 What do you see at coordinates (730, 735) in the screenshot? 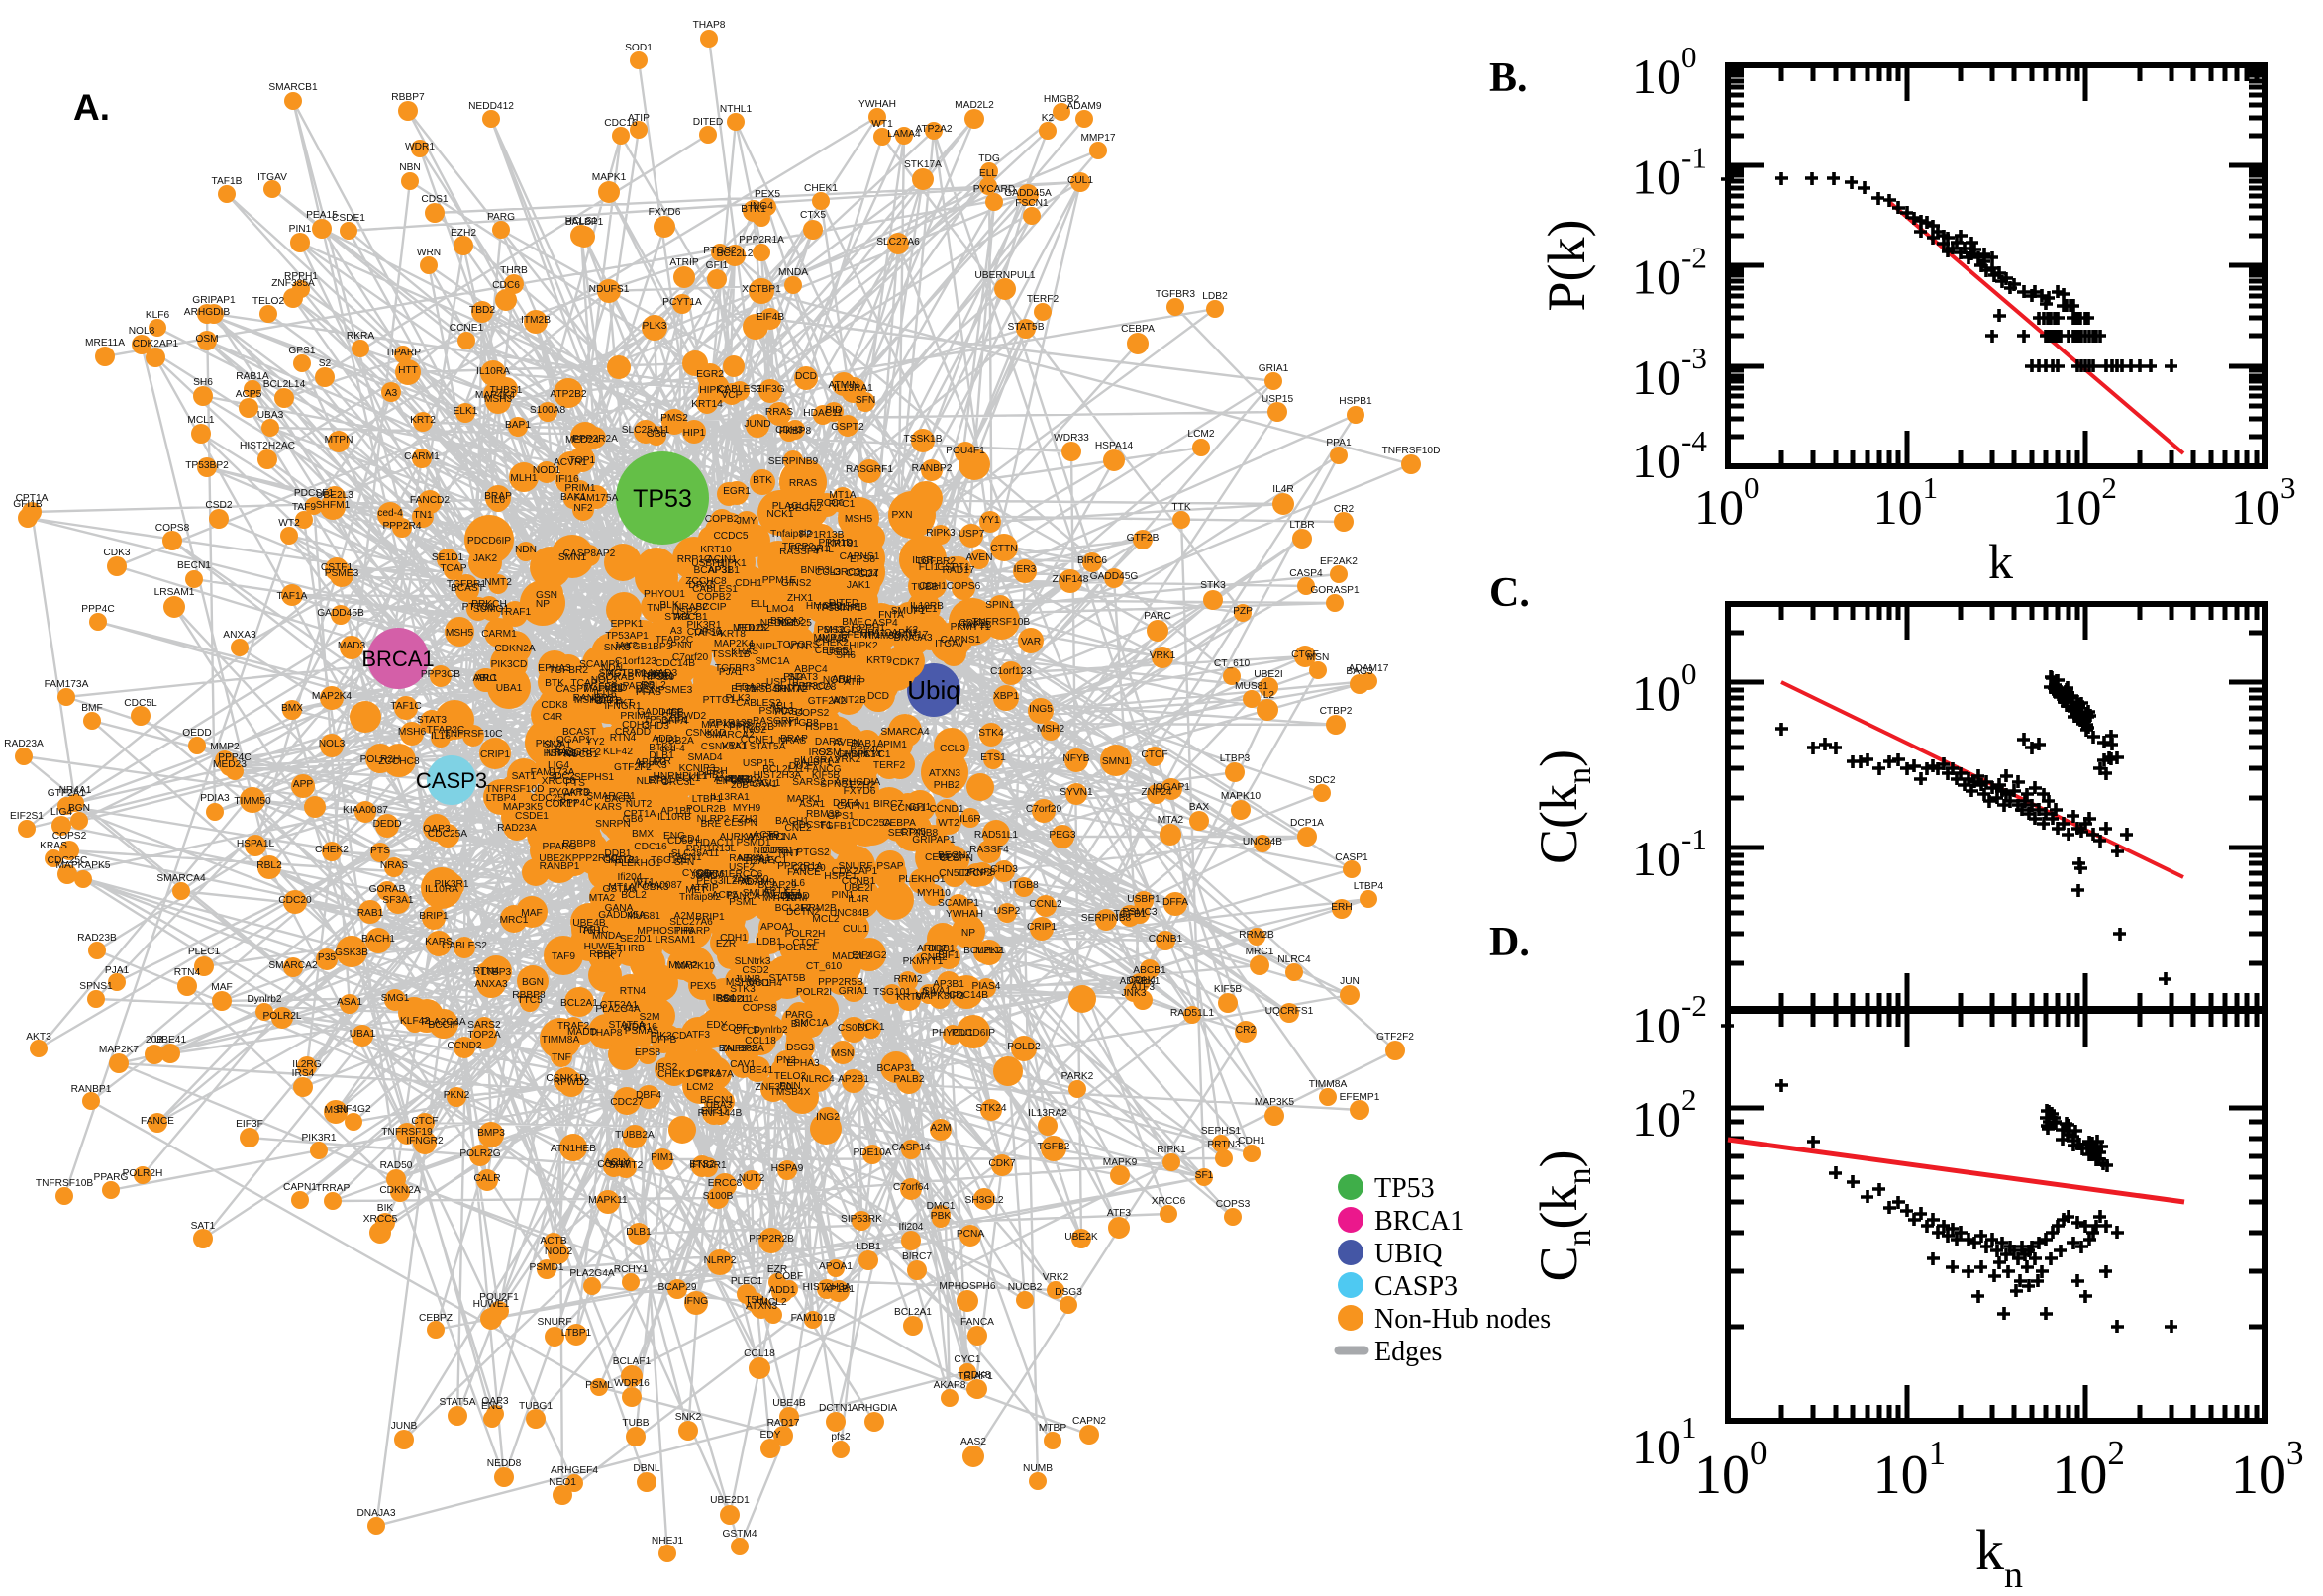
I see `svg-text: SMARCA2` at bounding box center [730, 735].